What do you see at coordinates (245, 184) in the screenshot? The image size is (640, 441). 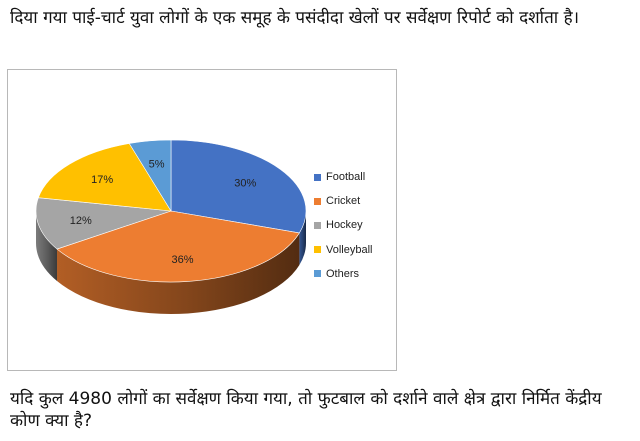 I see `data-label-football: 30%` at bounding box center [245, 184].